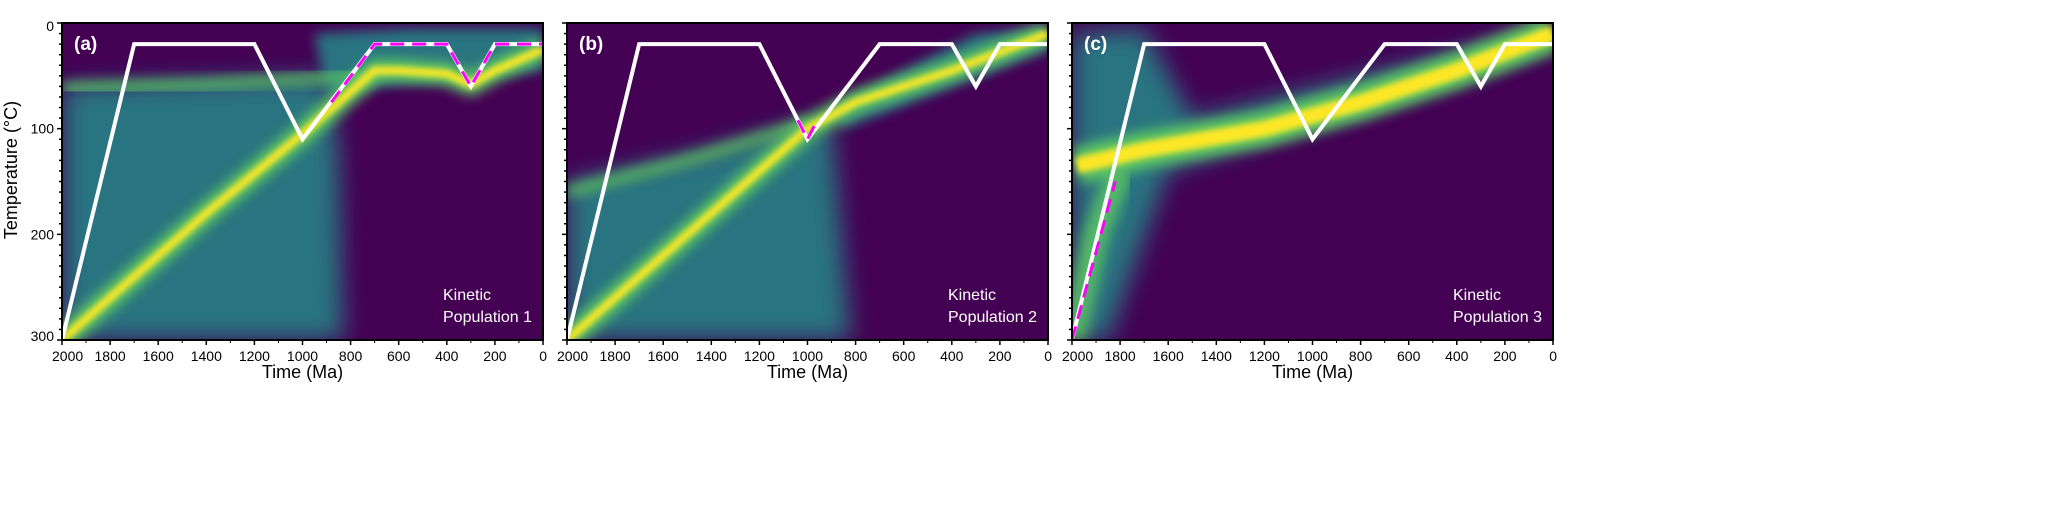  Describe the element at coordinates (591, 44) in the screenshot. I see `panel-label: (b)` at that location.